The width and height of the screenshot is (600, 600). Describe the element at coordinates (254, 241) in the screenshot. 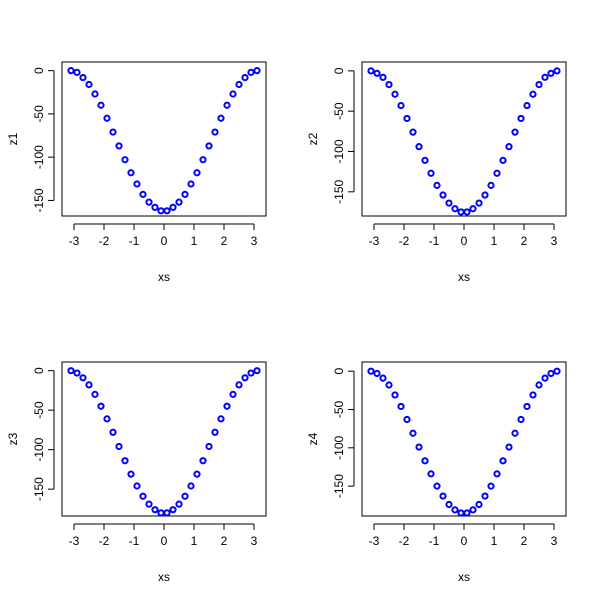

I see `x-tick-label: 3` at that location.